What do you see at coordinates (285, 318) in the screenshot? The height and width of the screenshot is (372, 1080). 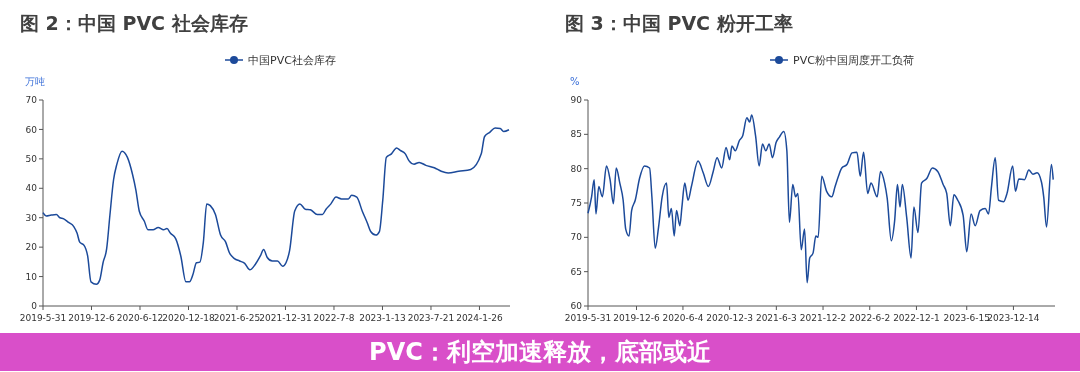 I see `x-tick-label: 2021-12-31` at bounding box center [285, 318].